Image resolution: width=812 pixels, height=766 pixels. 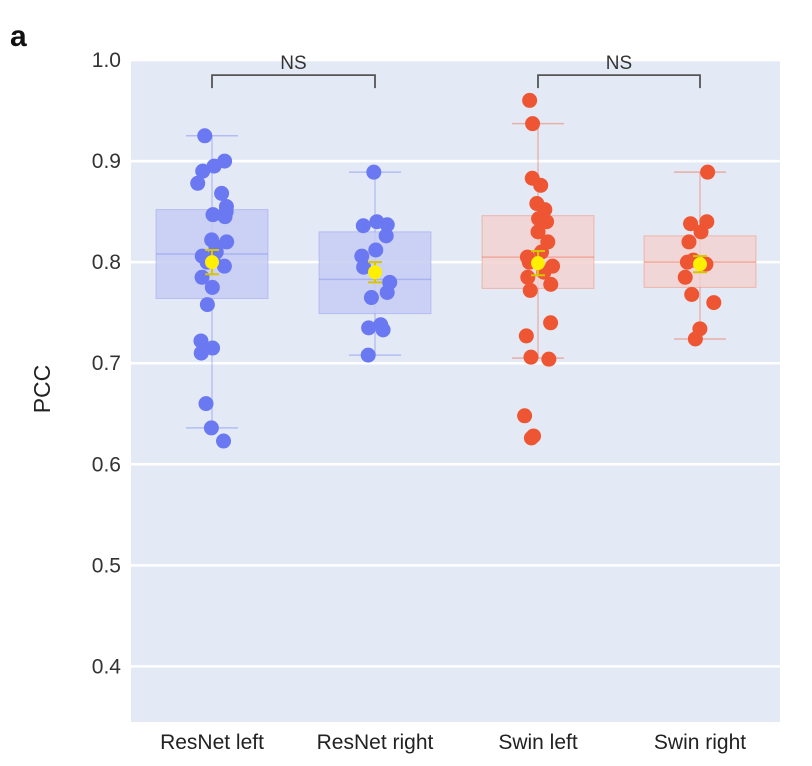 I want to click on y-tick-label: 0.7, so click(x=106, y=363).